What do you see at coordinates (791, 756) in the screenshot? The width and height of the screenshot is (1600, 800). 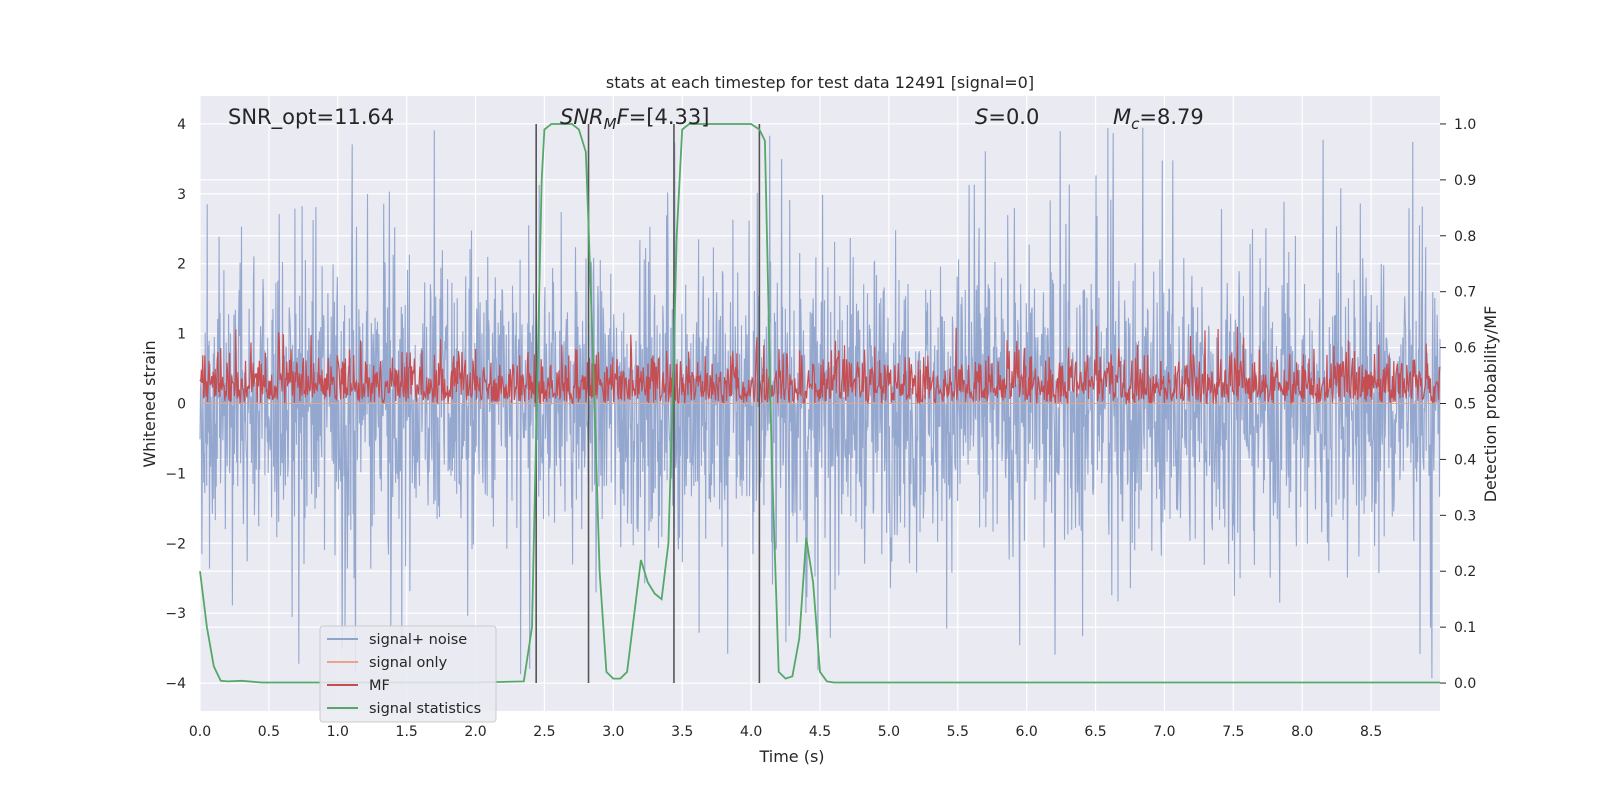 I see `x-axis-label: Time (s)` at bounding box center [791, 756].